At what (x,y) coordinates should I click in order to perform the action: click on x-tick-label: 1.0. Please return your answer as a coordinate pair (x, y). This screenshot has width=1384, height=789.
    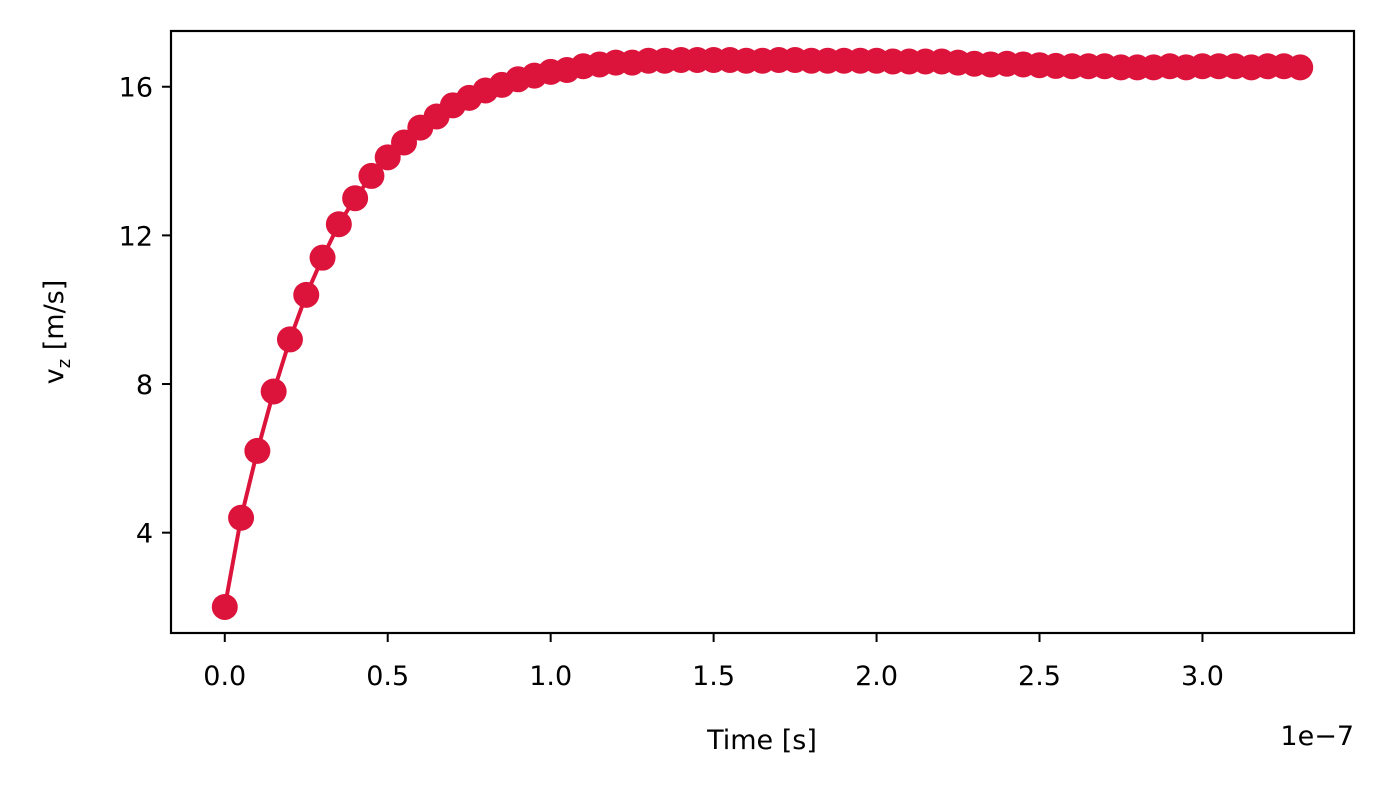
    Looking at the image, I should click on (550, 676).